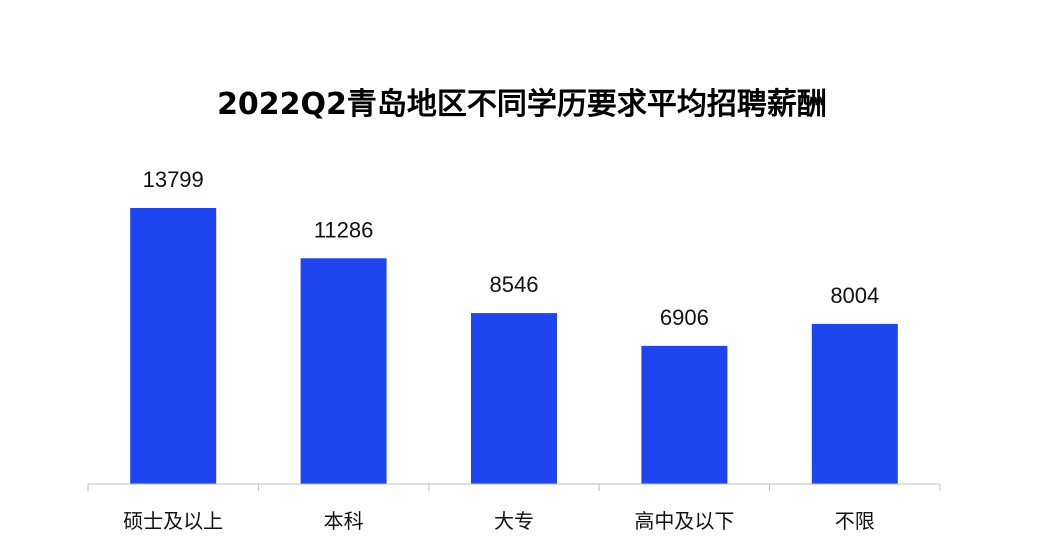 This screenshot has height=551, width=1040. What do you see at coordinates (684, 317) in the screenshot?
I see `data-label: 6906` at bounding box center [684, 317].